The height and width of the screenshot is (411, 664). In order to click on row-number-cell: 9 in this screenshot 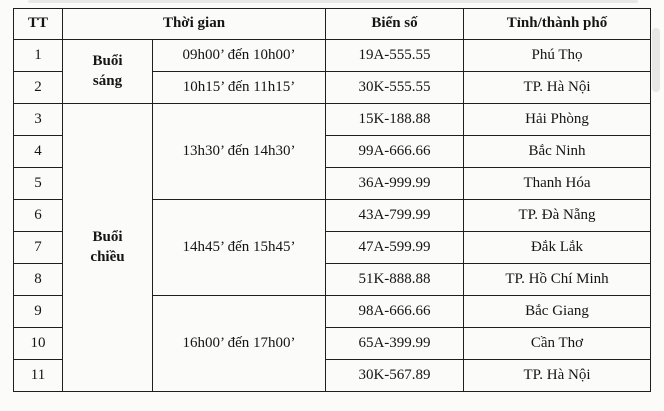, I will do `click(38, 311)`.